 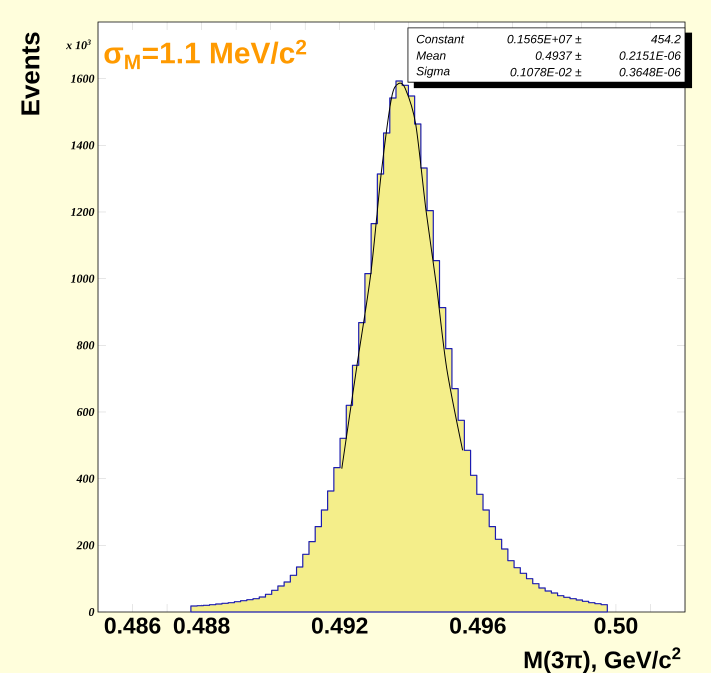 I want to click on annotation: 0.3648E-06, so click(x=650, y=72).